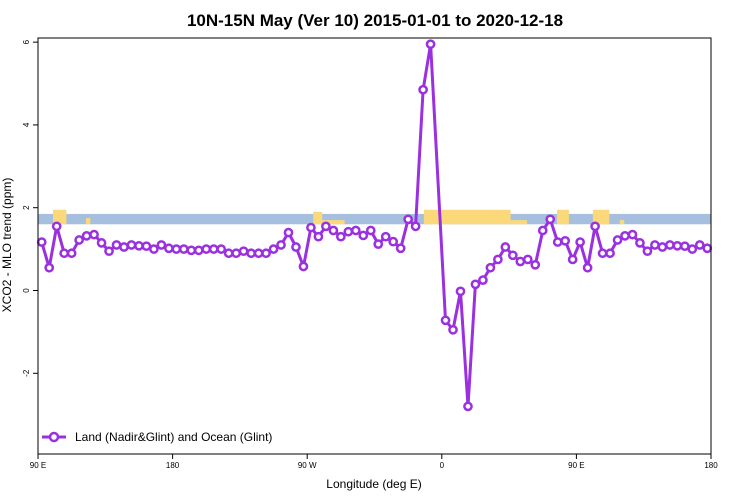 The height and width of the screenshot is (500, 750). I want to click on y-tick-label: -2, so click(26, 373).